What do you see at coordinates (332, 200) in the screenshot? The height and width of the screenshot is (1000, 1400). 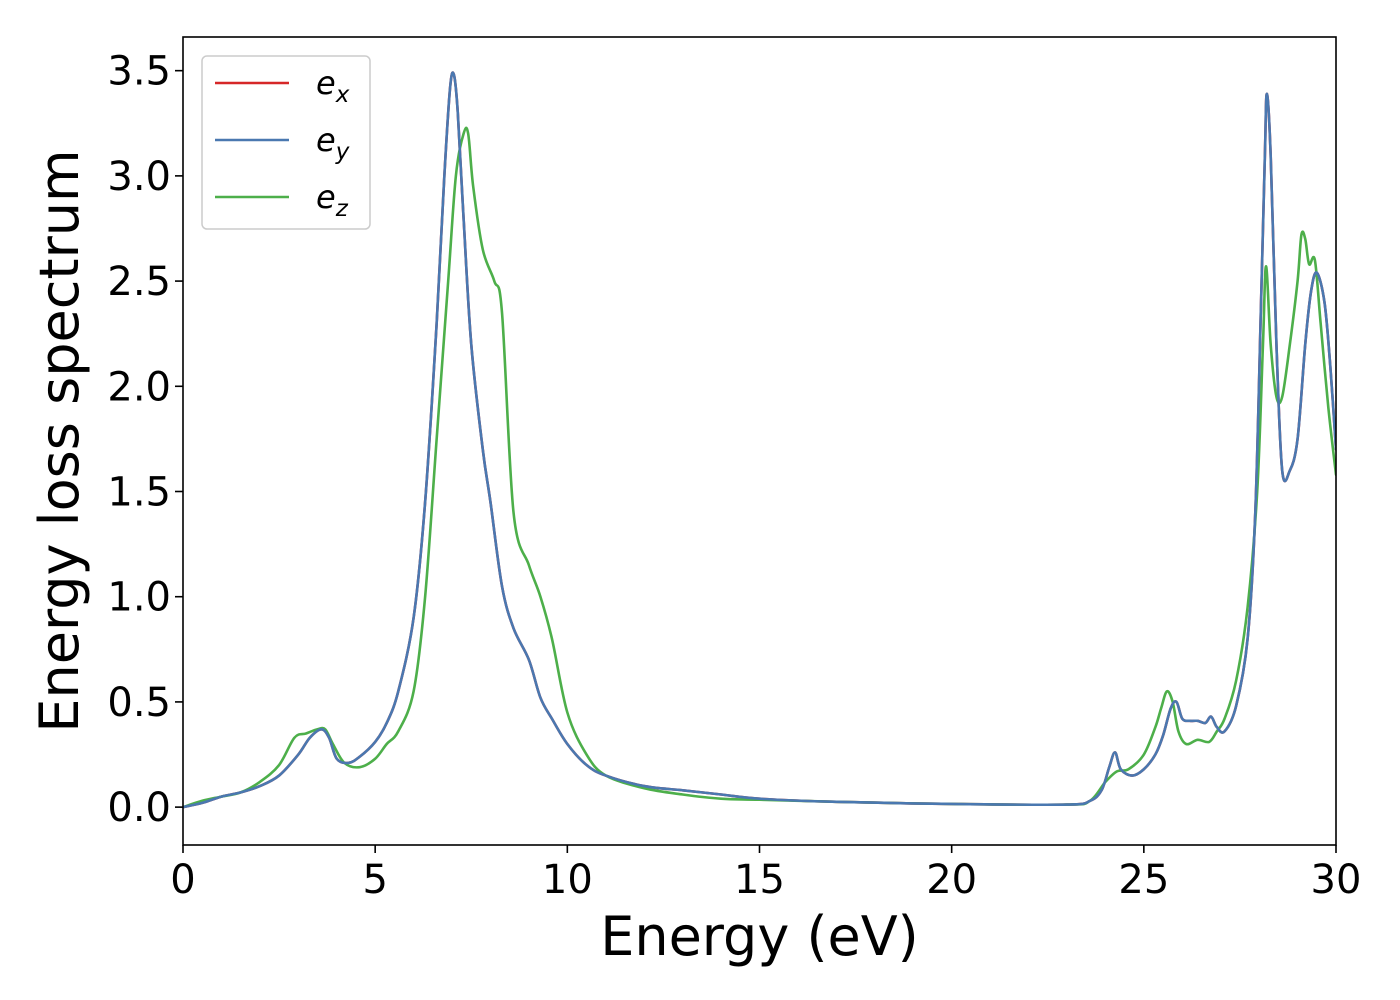 I see `legend-label-ez: ez` at bounding box center [332, 200].